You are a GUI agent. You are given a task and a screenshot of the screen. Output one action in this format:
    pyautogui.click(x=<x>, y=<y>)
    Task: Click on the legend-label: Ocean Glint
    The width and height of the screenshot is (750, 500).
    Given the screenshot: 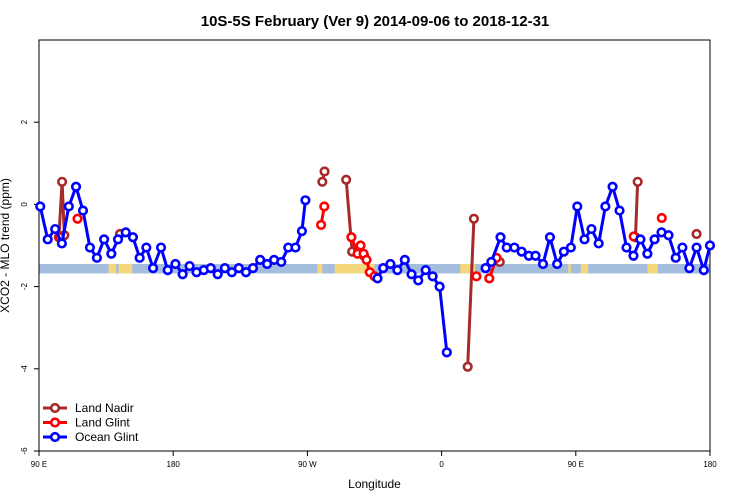 What is the action you would take?
    pyautogui.click(x=107, y=437)
    